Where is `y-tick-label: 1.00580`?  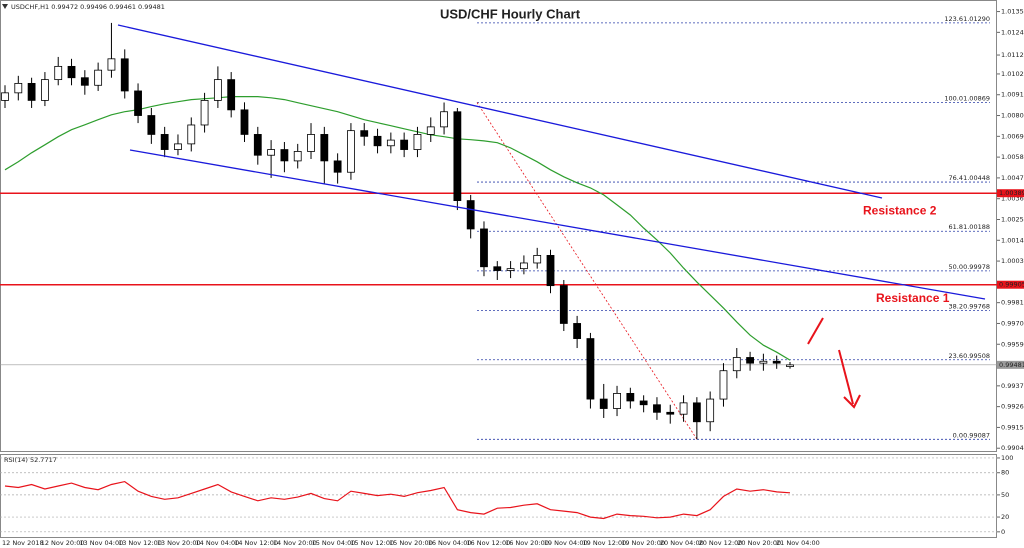 y-tick-label: 1.00580 is located at coordinates (1012, 157).